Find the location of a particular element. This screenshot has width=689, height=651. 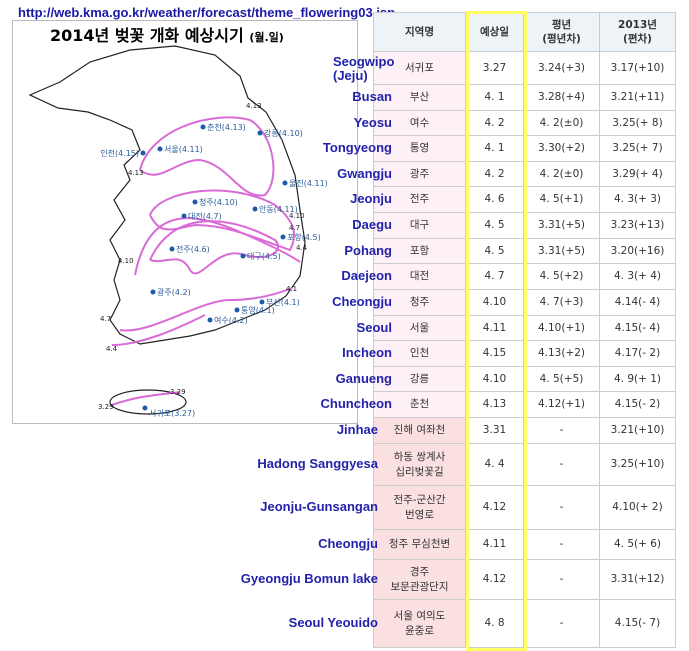

title-unit: (월.일) is located at coordinates (266, 37).